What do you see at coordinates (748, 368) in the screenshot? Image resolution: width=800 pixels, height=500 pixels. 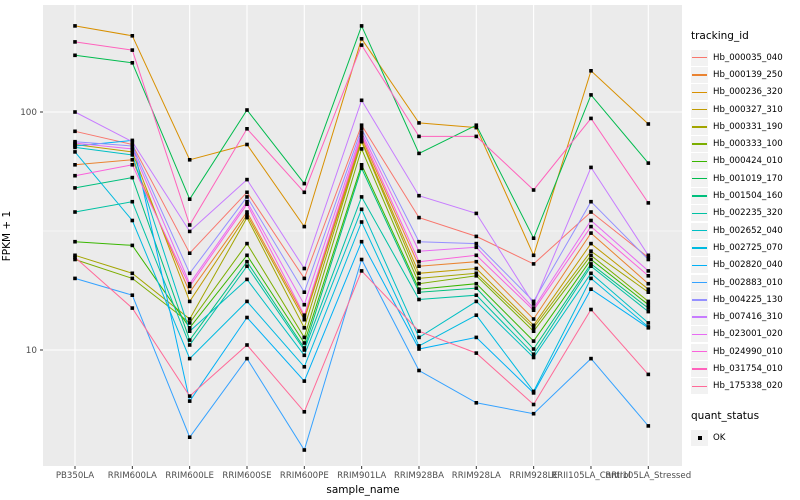 I see `legend-item-label: Hb_031754_010` at bounding box center [748, 368].